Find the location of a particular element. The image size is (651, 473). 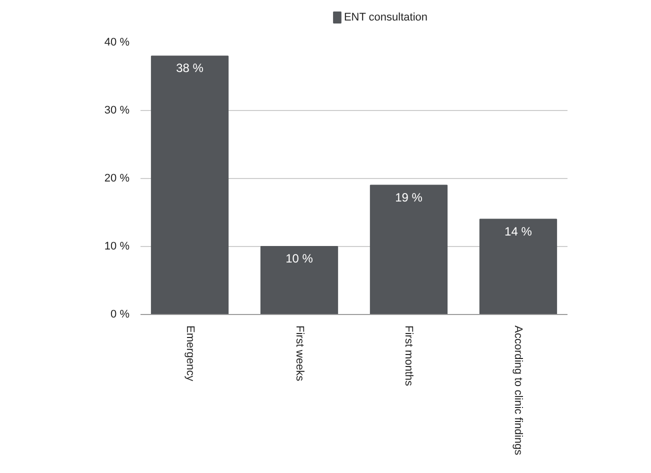

x-tick-label: First months is located at coordinates (408, 356).